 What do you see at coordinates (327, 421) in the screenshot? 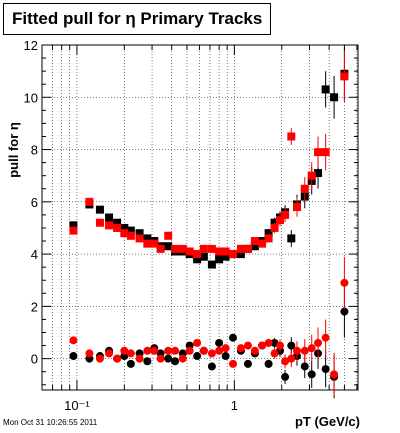
I see `x-axis-label: pT (GeV/c)` at bounding box center [327, 421].